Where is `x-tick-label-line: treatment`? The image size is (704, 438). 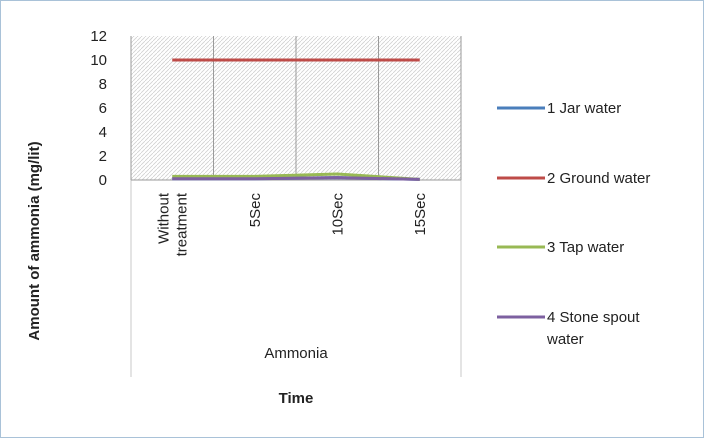
x-tick-label-line: treatment is located at coordinates (181, 224).